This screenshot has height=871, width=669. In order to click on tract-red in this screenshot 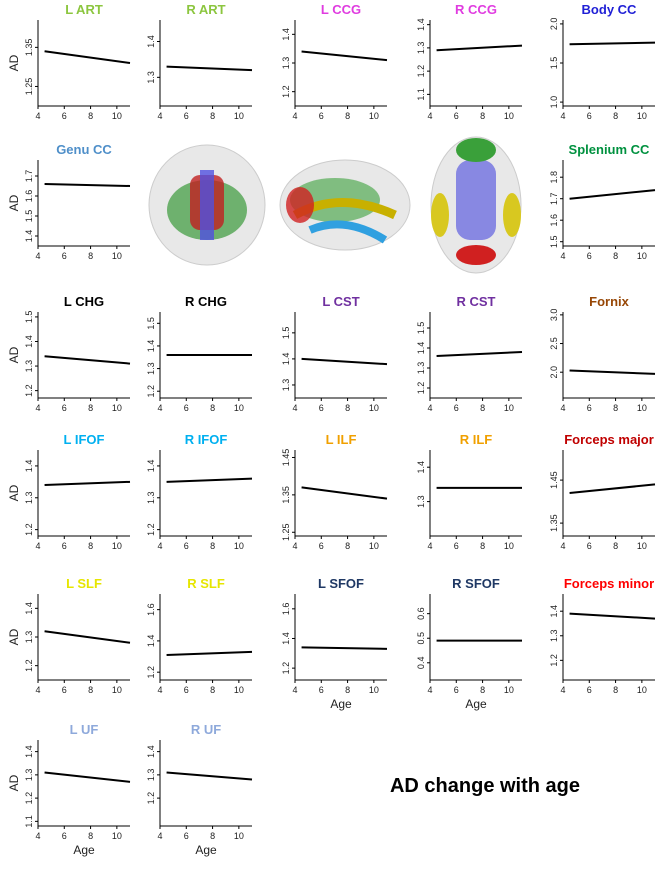, I will do `click(476, 255)`.